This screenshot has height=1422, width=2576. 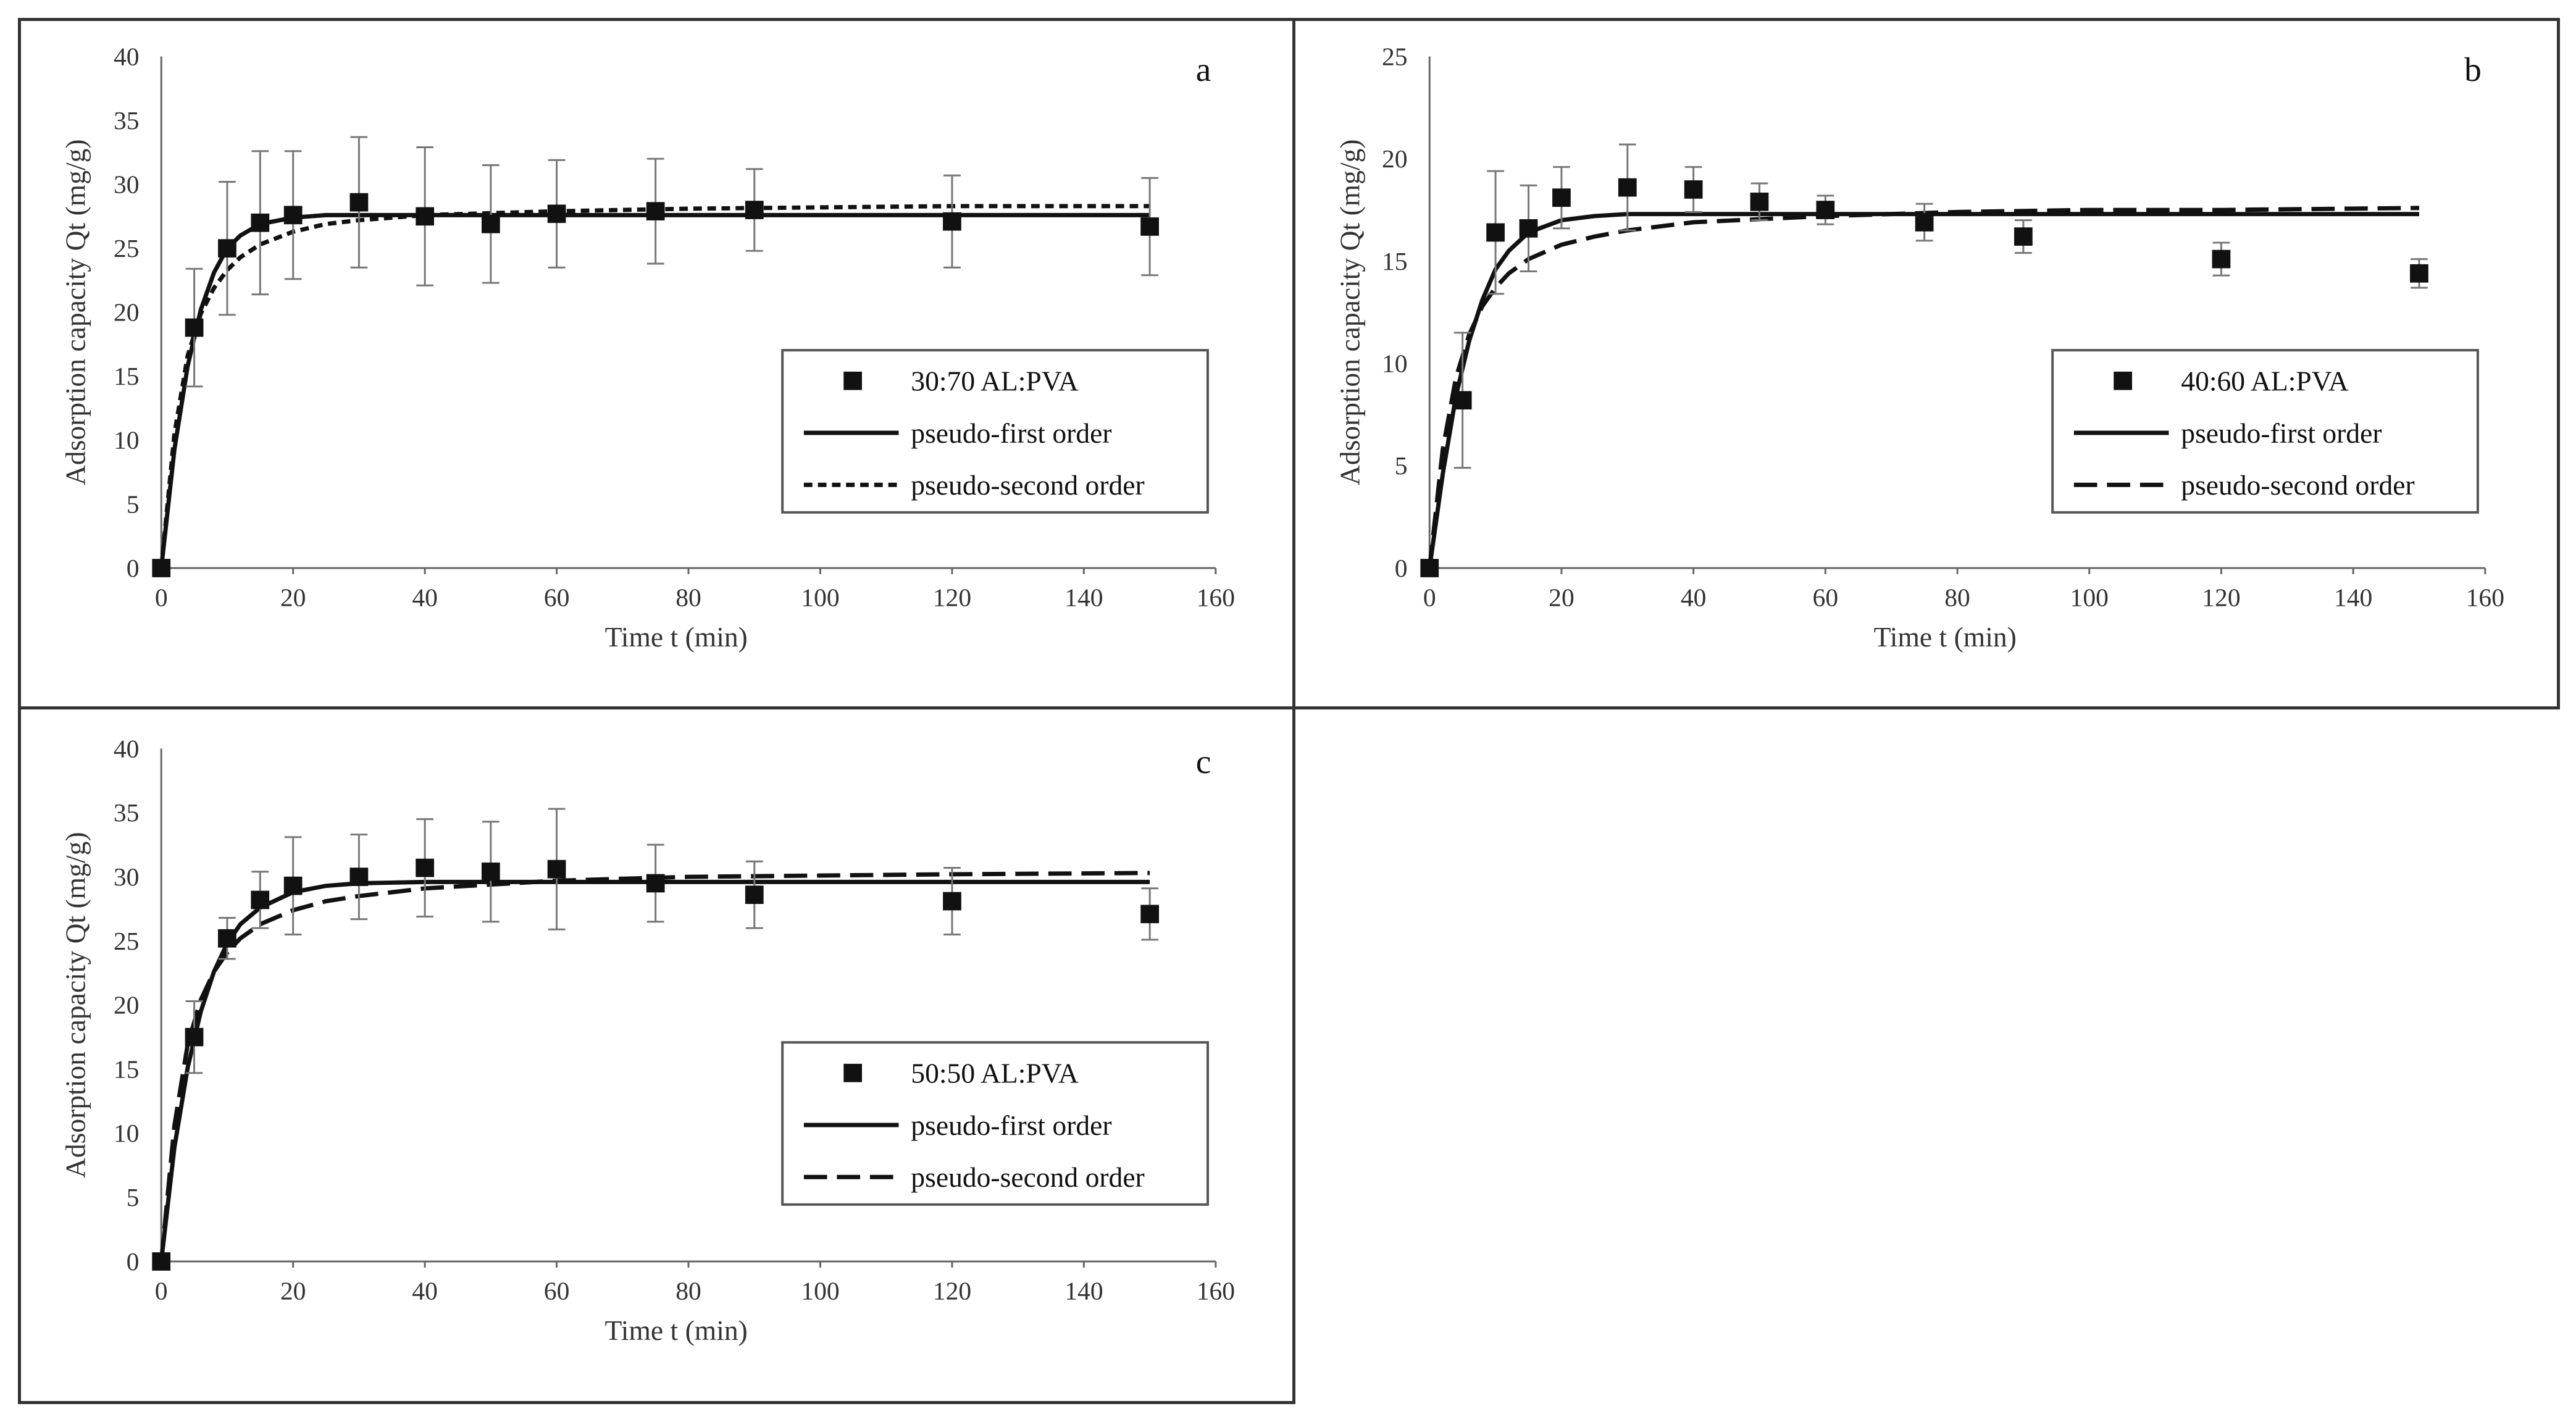 I want to click on panel-letter: c, so click(x=1204, y=762).